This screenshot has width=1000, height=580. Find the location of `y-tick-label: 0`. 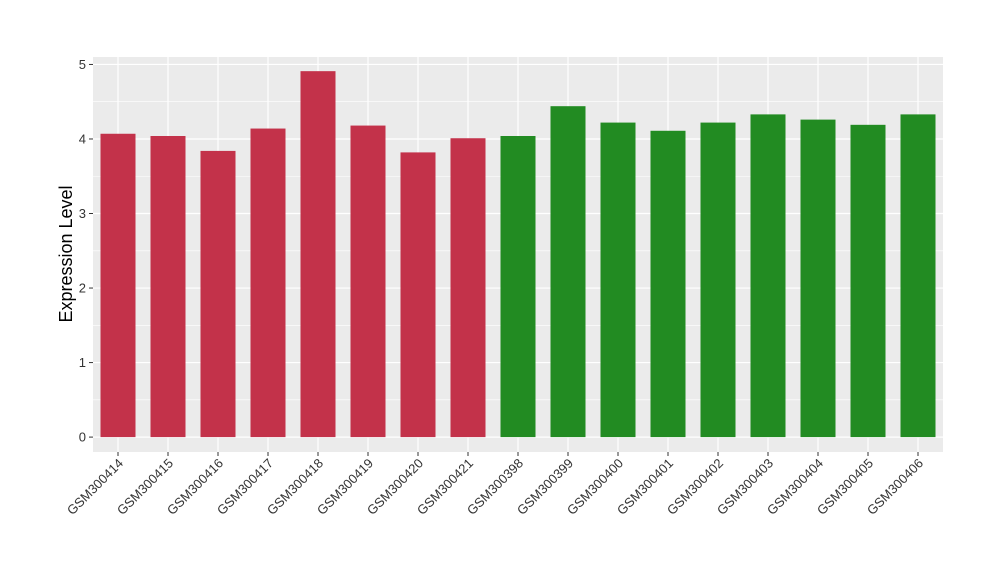

y-tick-label: 0 is located at coordinates (82, 437).